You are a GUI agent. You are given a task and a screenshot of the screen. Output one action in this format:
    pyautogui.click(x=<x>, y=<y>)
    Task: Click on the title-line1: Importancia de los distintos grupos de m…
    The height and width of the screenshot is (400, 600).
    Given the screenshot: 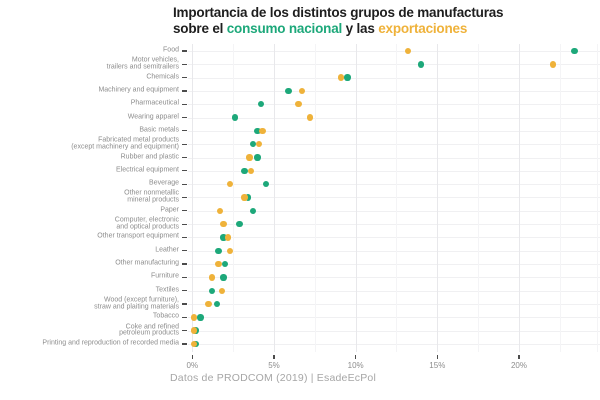 What is the action you would take?
    pyautogui.click(x=338, y=12)
    